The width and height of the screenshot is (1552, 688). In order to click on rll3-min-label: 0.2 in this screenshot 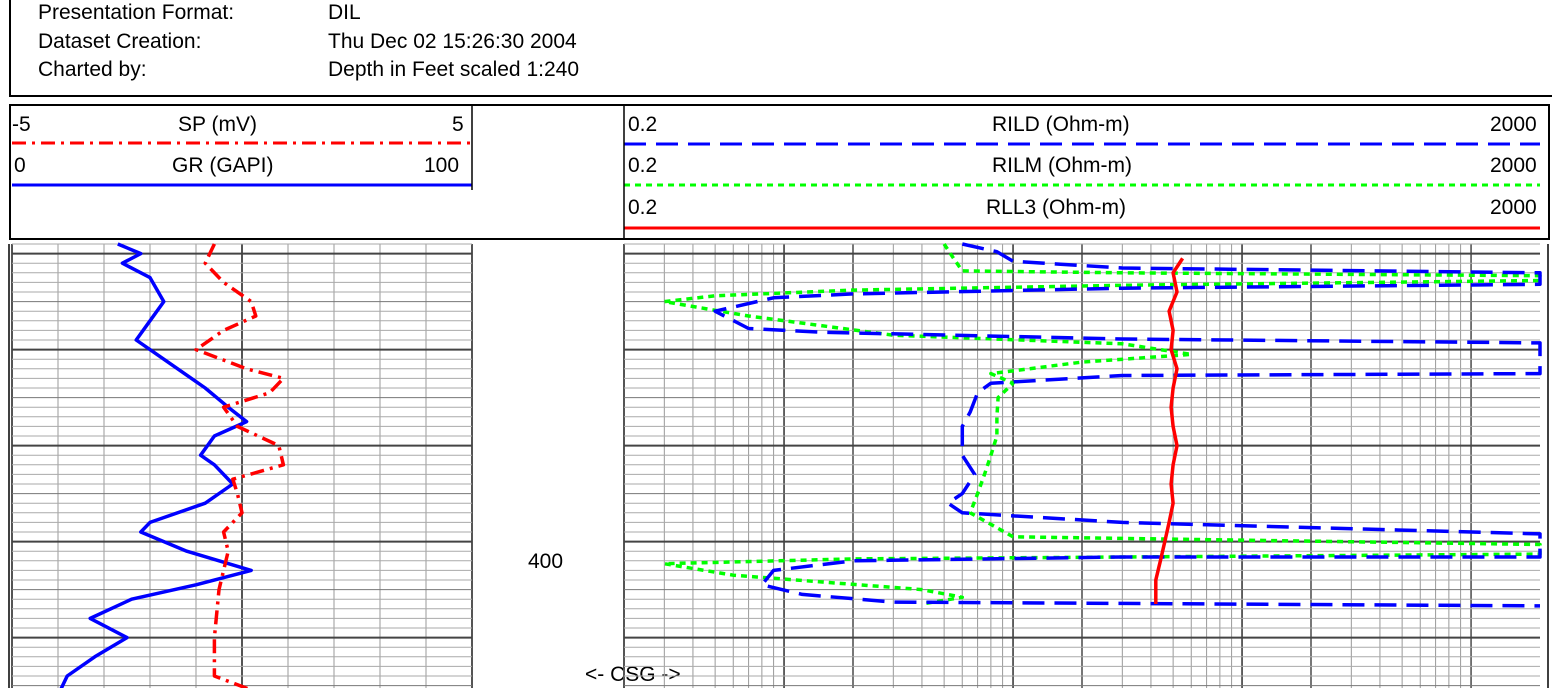, I will do `click(643, 207)`.